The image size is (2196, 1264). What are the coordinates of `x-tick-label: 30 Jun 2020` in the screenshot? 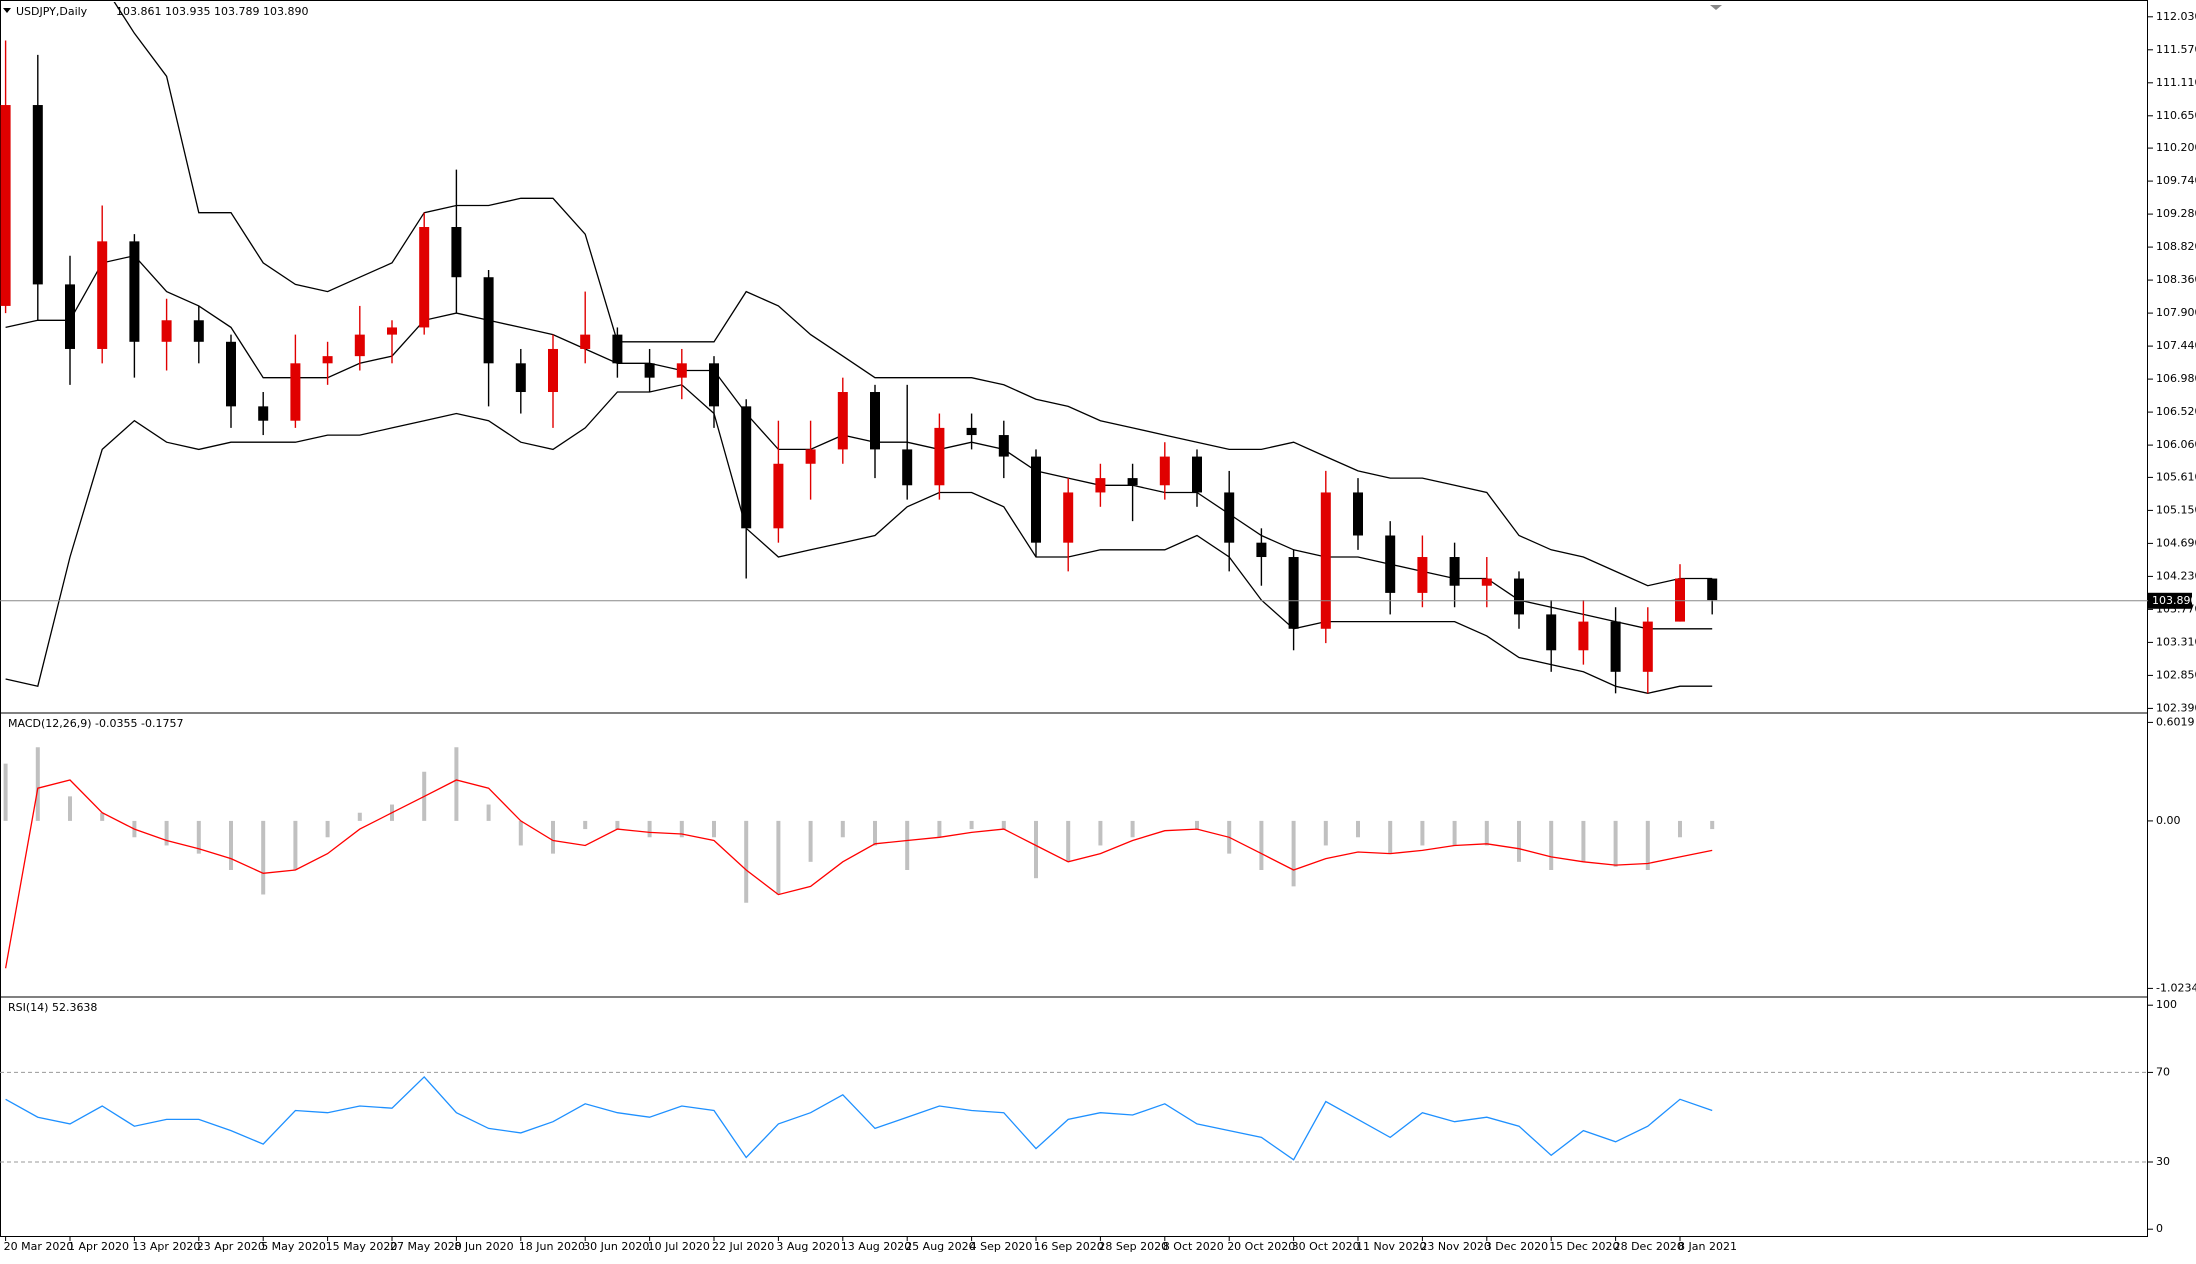 It's located at (616, 1246).